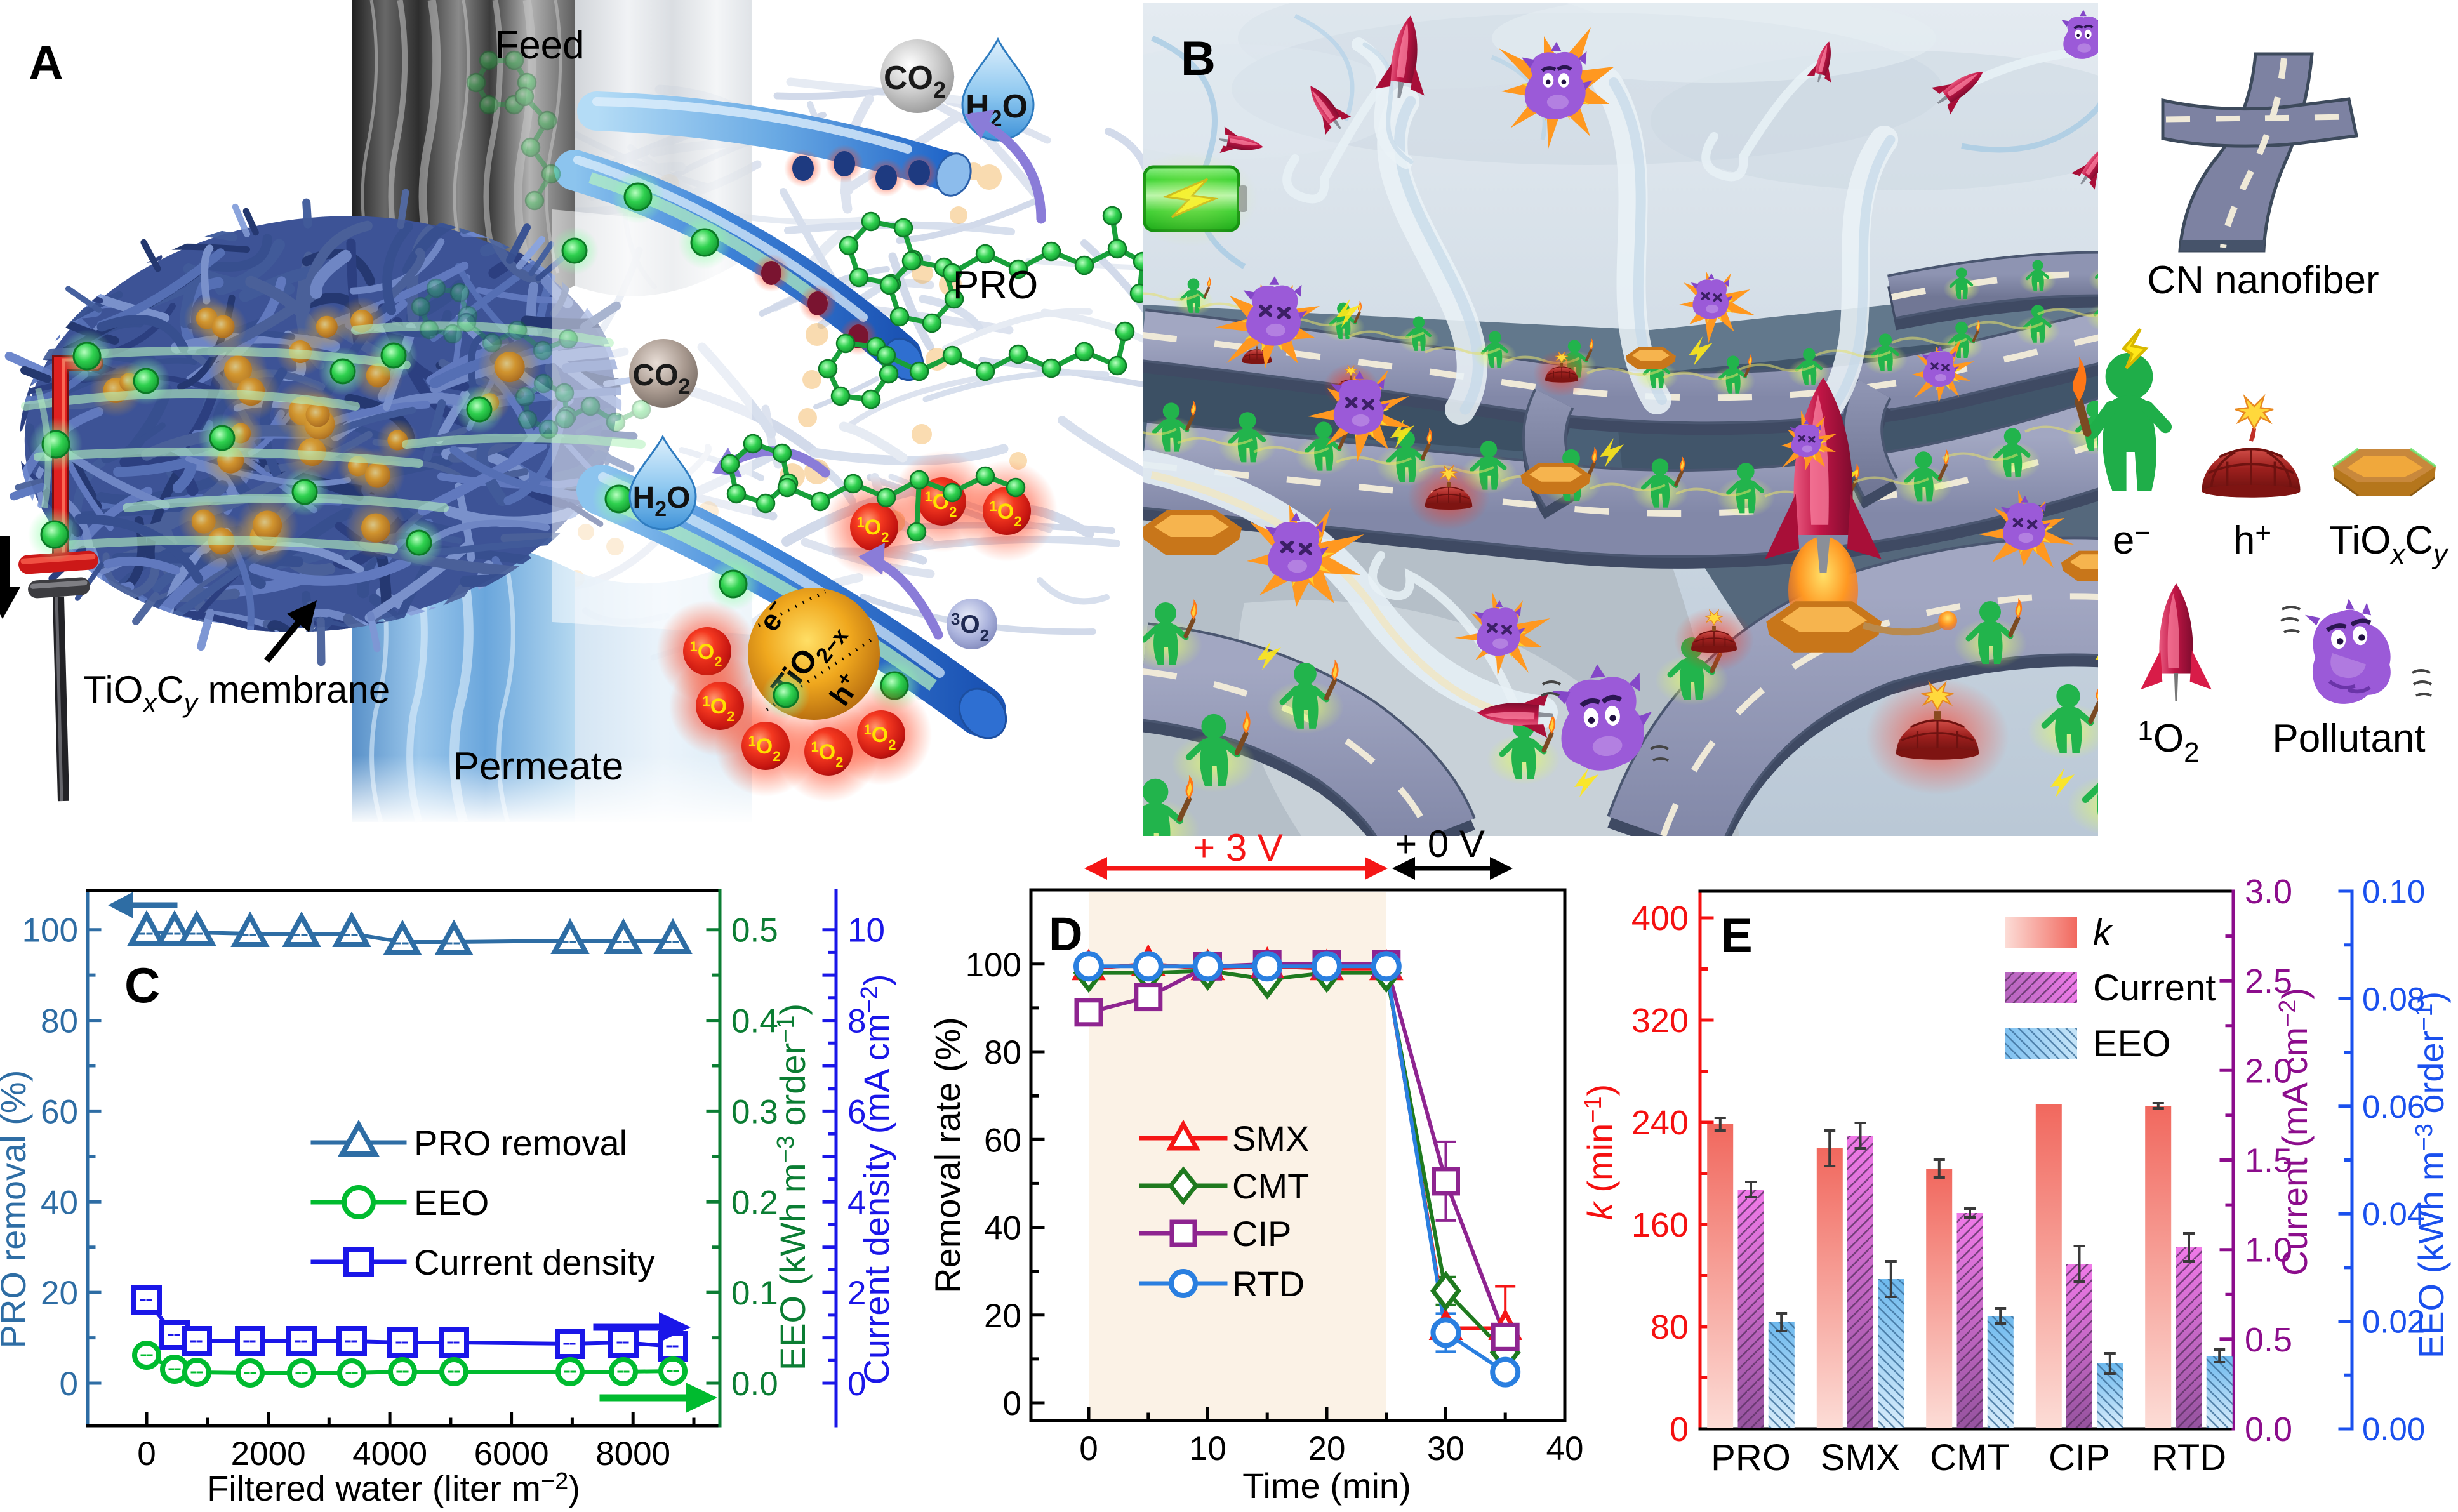 The height and width of the screenshot is (1512, 2458). Describe the element at coordinates (2393, 1214) in the screenshot. I see `svg-text: 0.04` at that location.